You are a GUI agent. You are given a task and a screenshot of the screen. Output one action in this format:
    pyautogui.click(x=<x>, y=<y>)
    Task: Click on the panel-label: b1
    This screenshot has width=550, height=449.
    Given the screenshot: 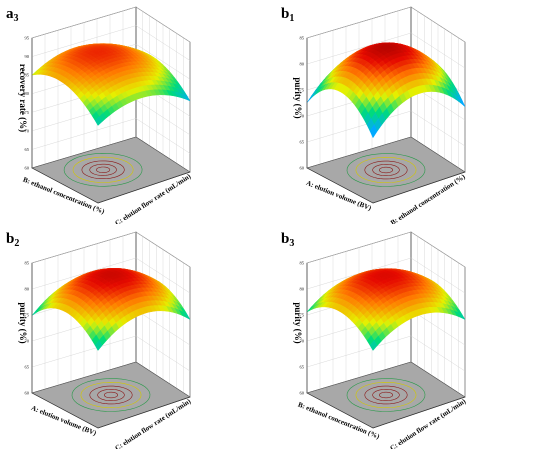 What is the action you would take?
    pyautogui.click(x=287, y=15)
    